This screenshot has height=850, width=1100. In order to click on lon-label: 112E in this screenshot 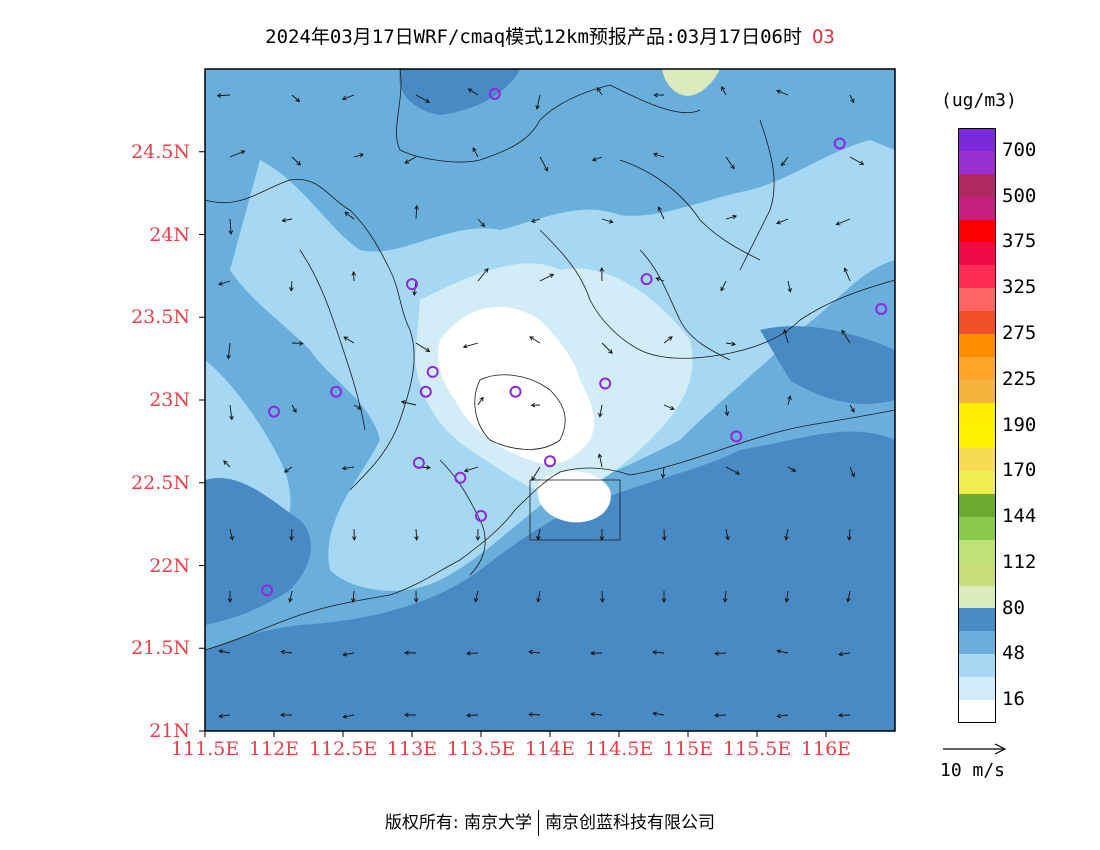, I will do `click(274, 749)`.